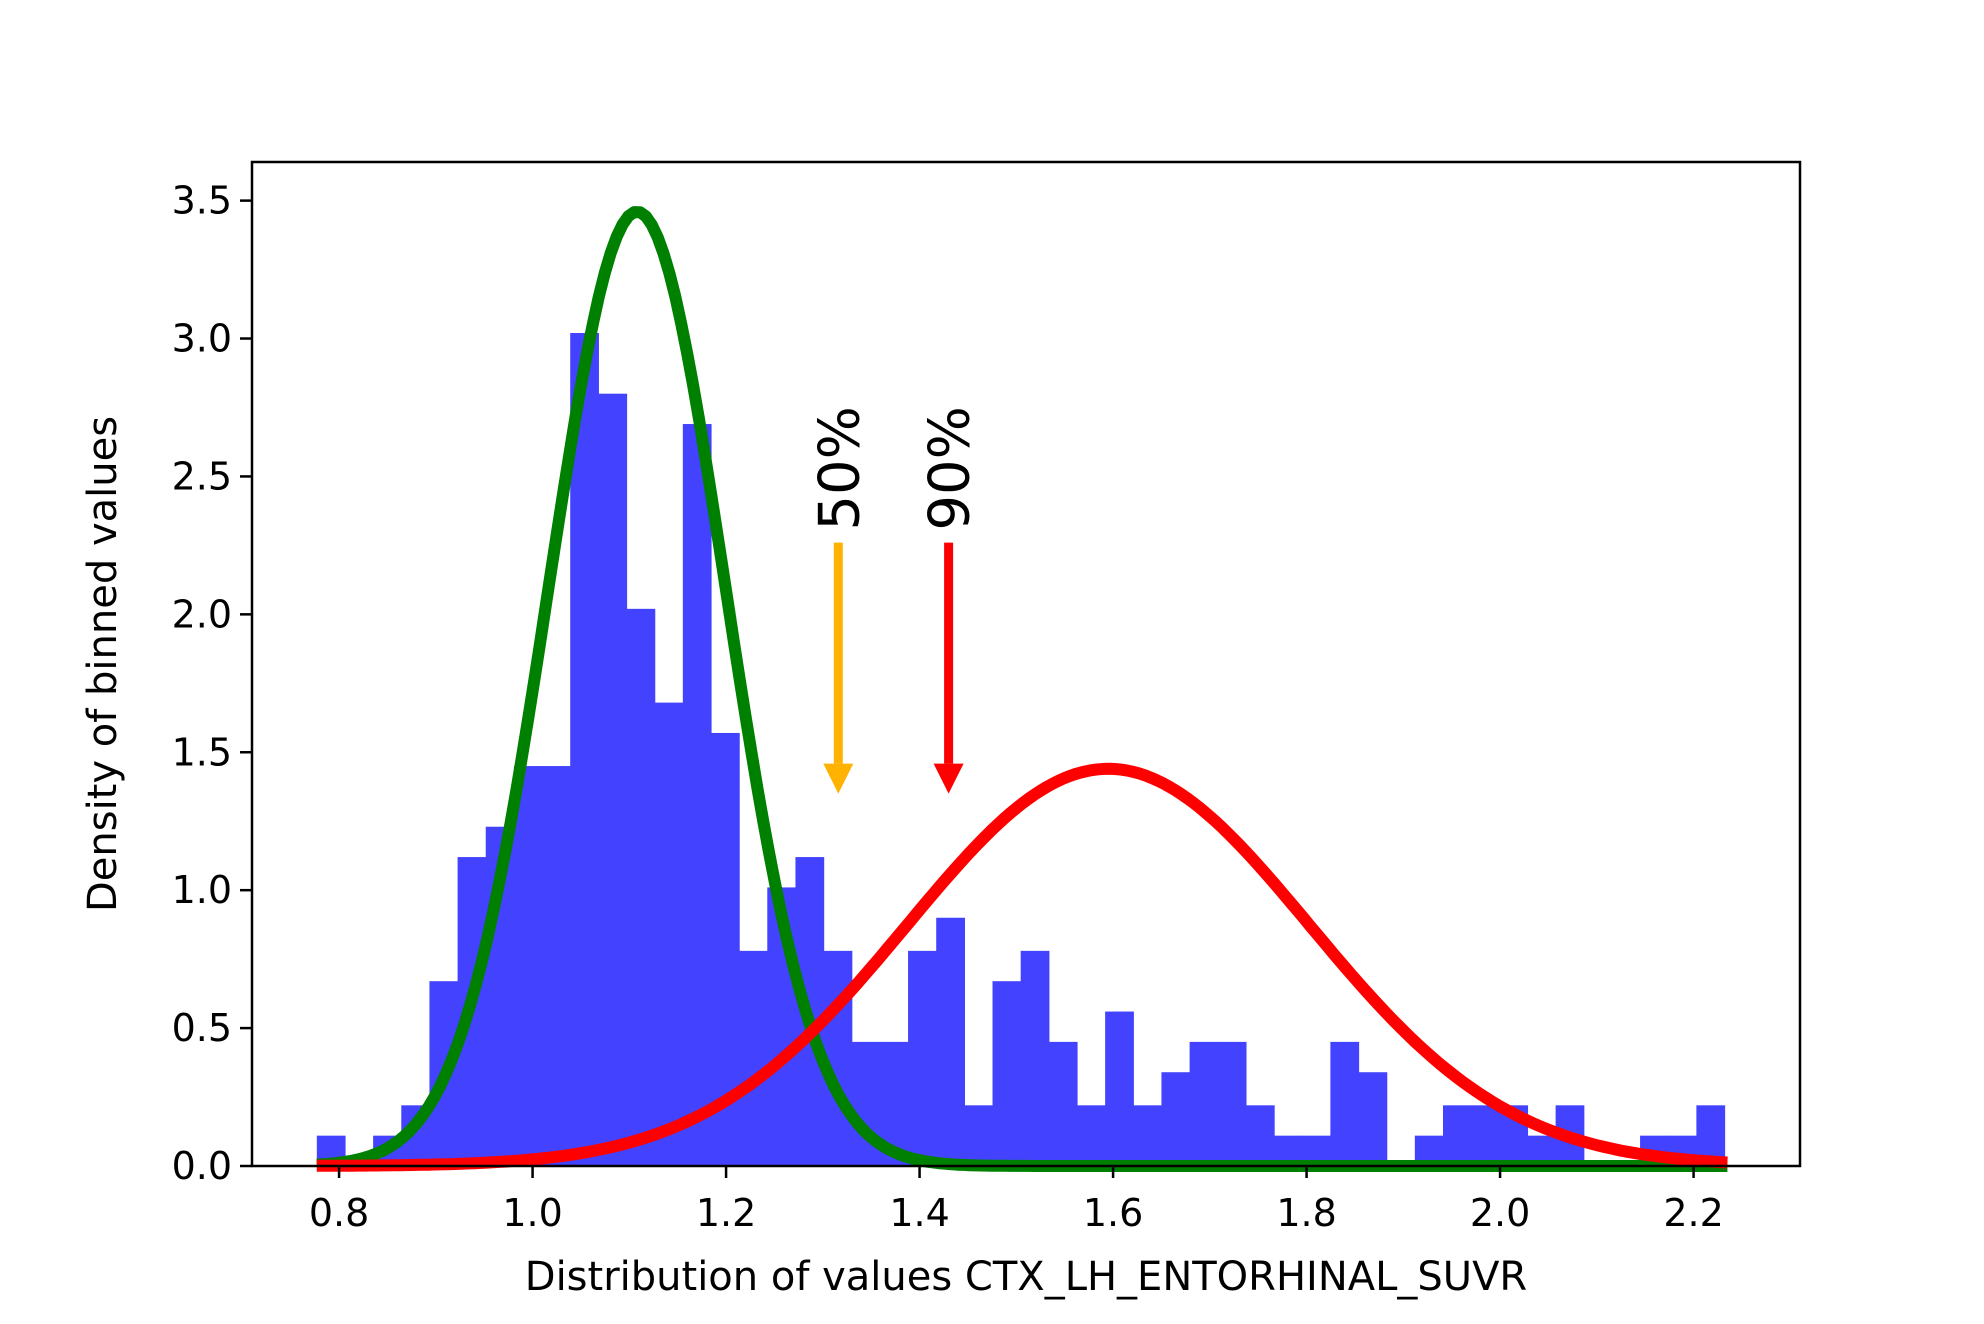 This screenshot has width=1984, height=1324. What do you see at coordinates (895, 600) in the screenshot?
I see `percentile-annotations: 50% 90%` at bounding box center [895, 600].